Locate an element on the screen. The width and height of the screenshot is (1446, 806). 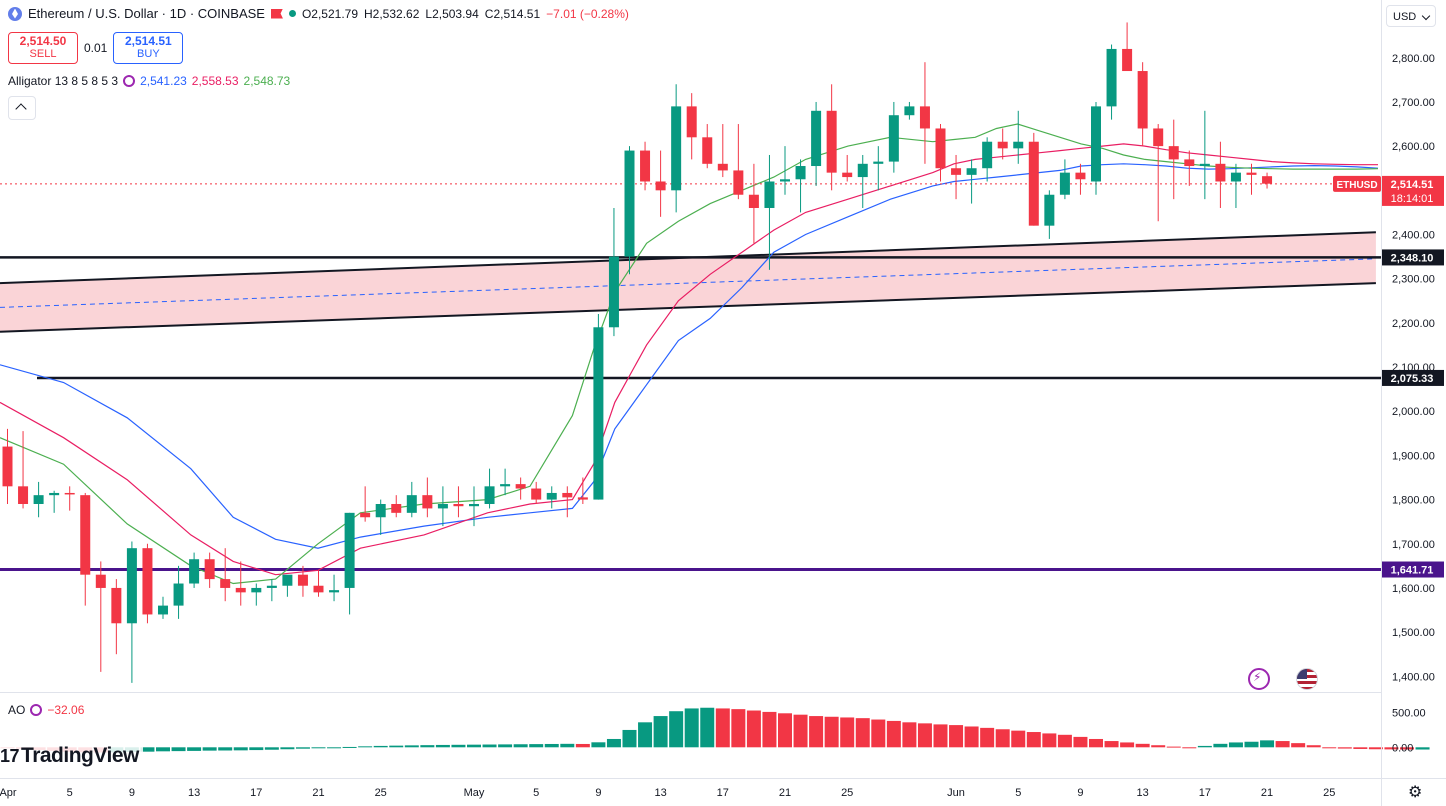
symbol-title: Ethereum / U.S. Dollar · 1D · COINBASE is located at coordinates (146, 13).